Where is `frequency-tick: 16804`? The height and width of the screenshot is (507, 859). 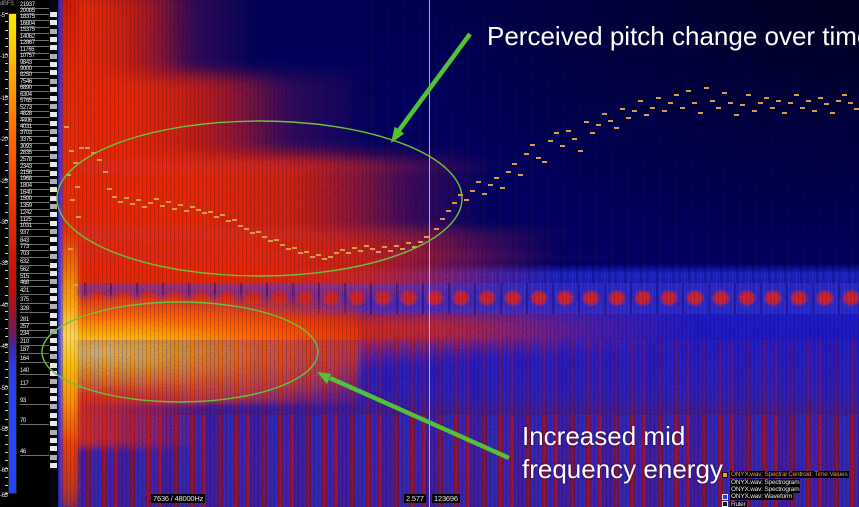
frequency-tick: 16804 is located at coordinates (34, 24).